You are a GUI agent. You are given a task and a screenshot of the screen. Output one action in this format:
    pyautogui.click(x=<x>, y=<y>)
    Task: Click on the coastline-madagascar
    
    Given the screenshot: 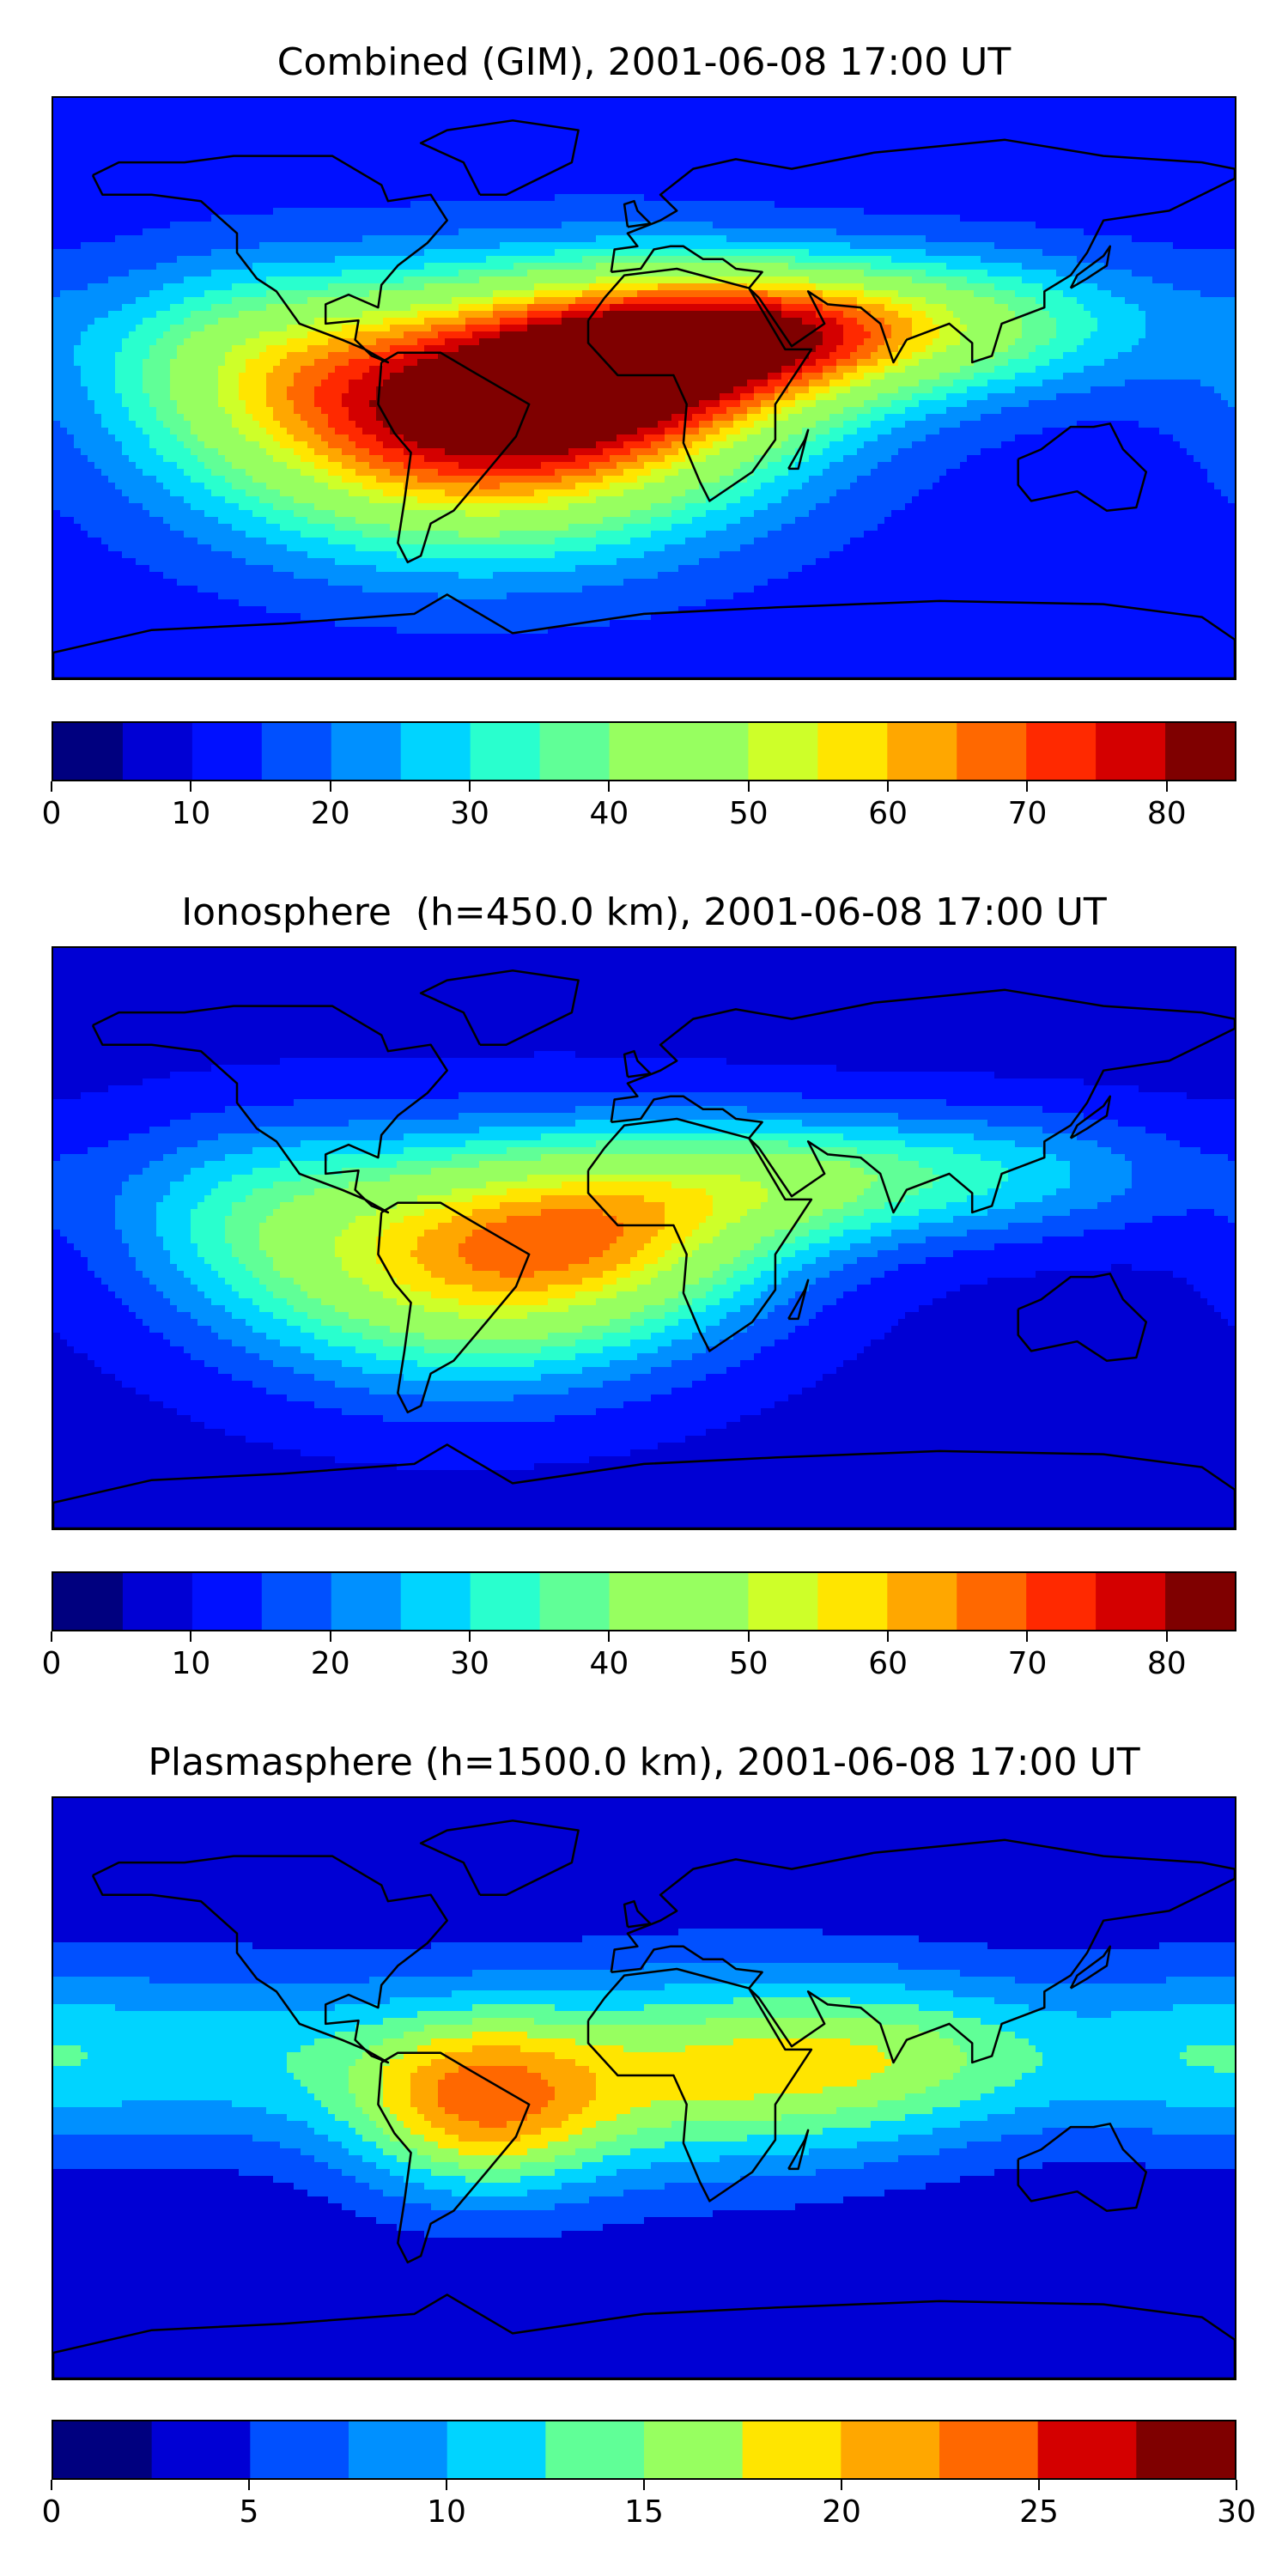 What is the action you would take?
    pyautogui.click(x=799, y=1300)
    